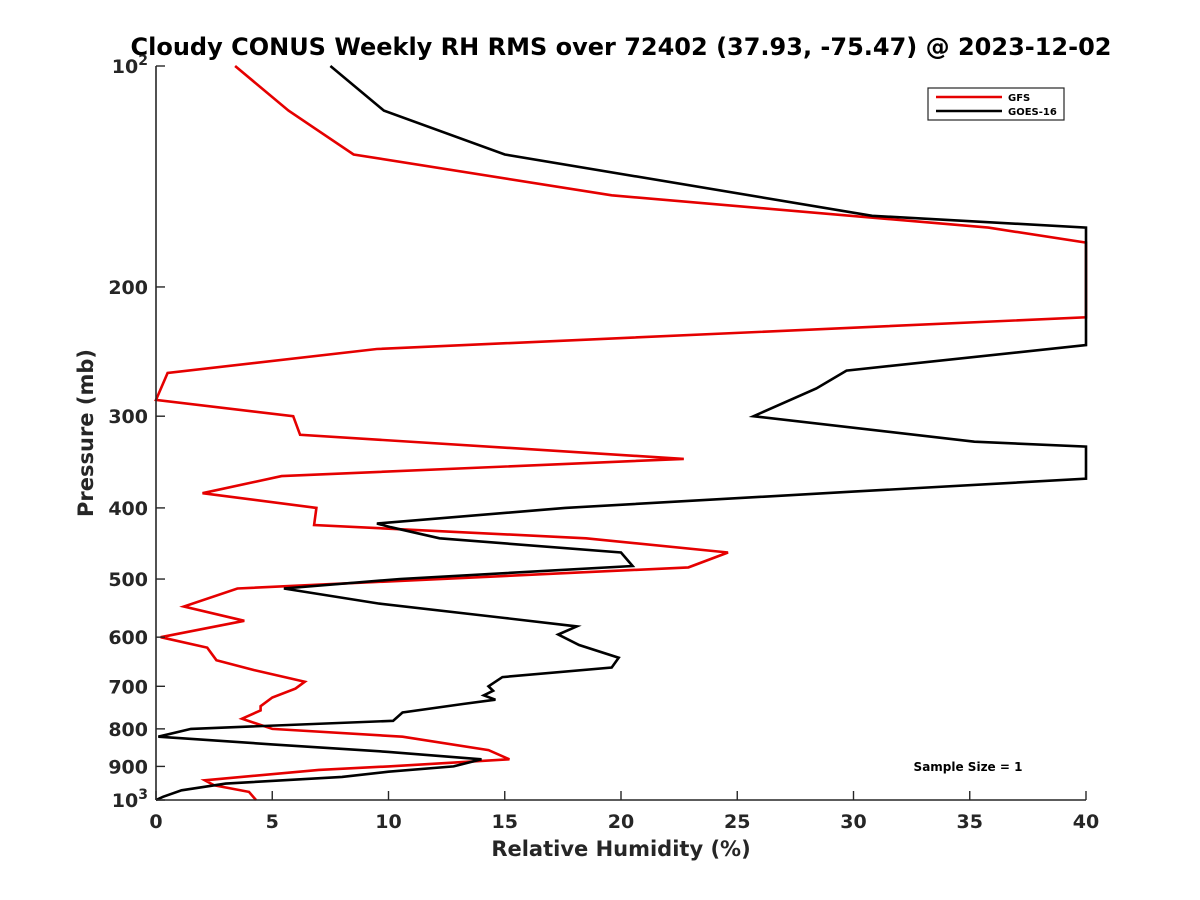 This screenshot has height=900, width=1200. What do you see at coordinates (1019, 98) in the screenshot?
I see `legend-label-gfs: GFS` at bounding box center [1019, 98].